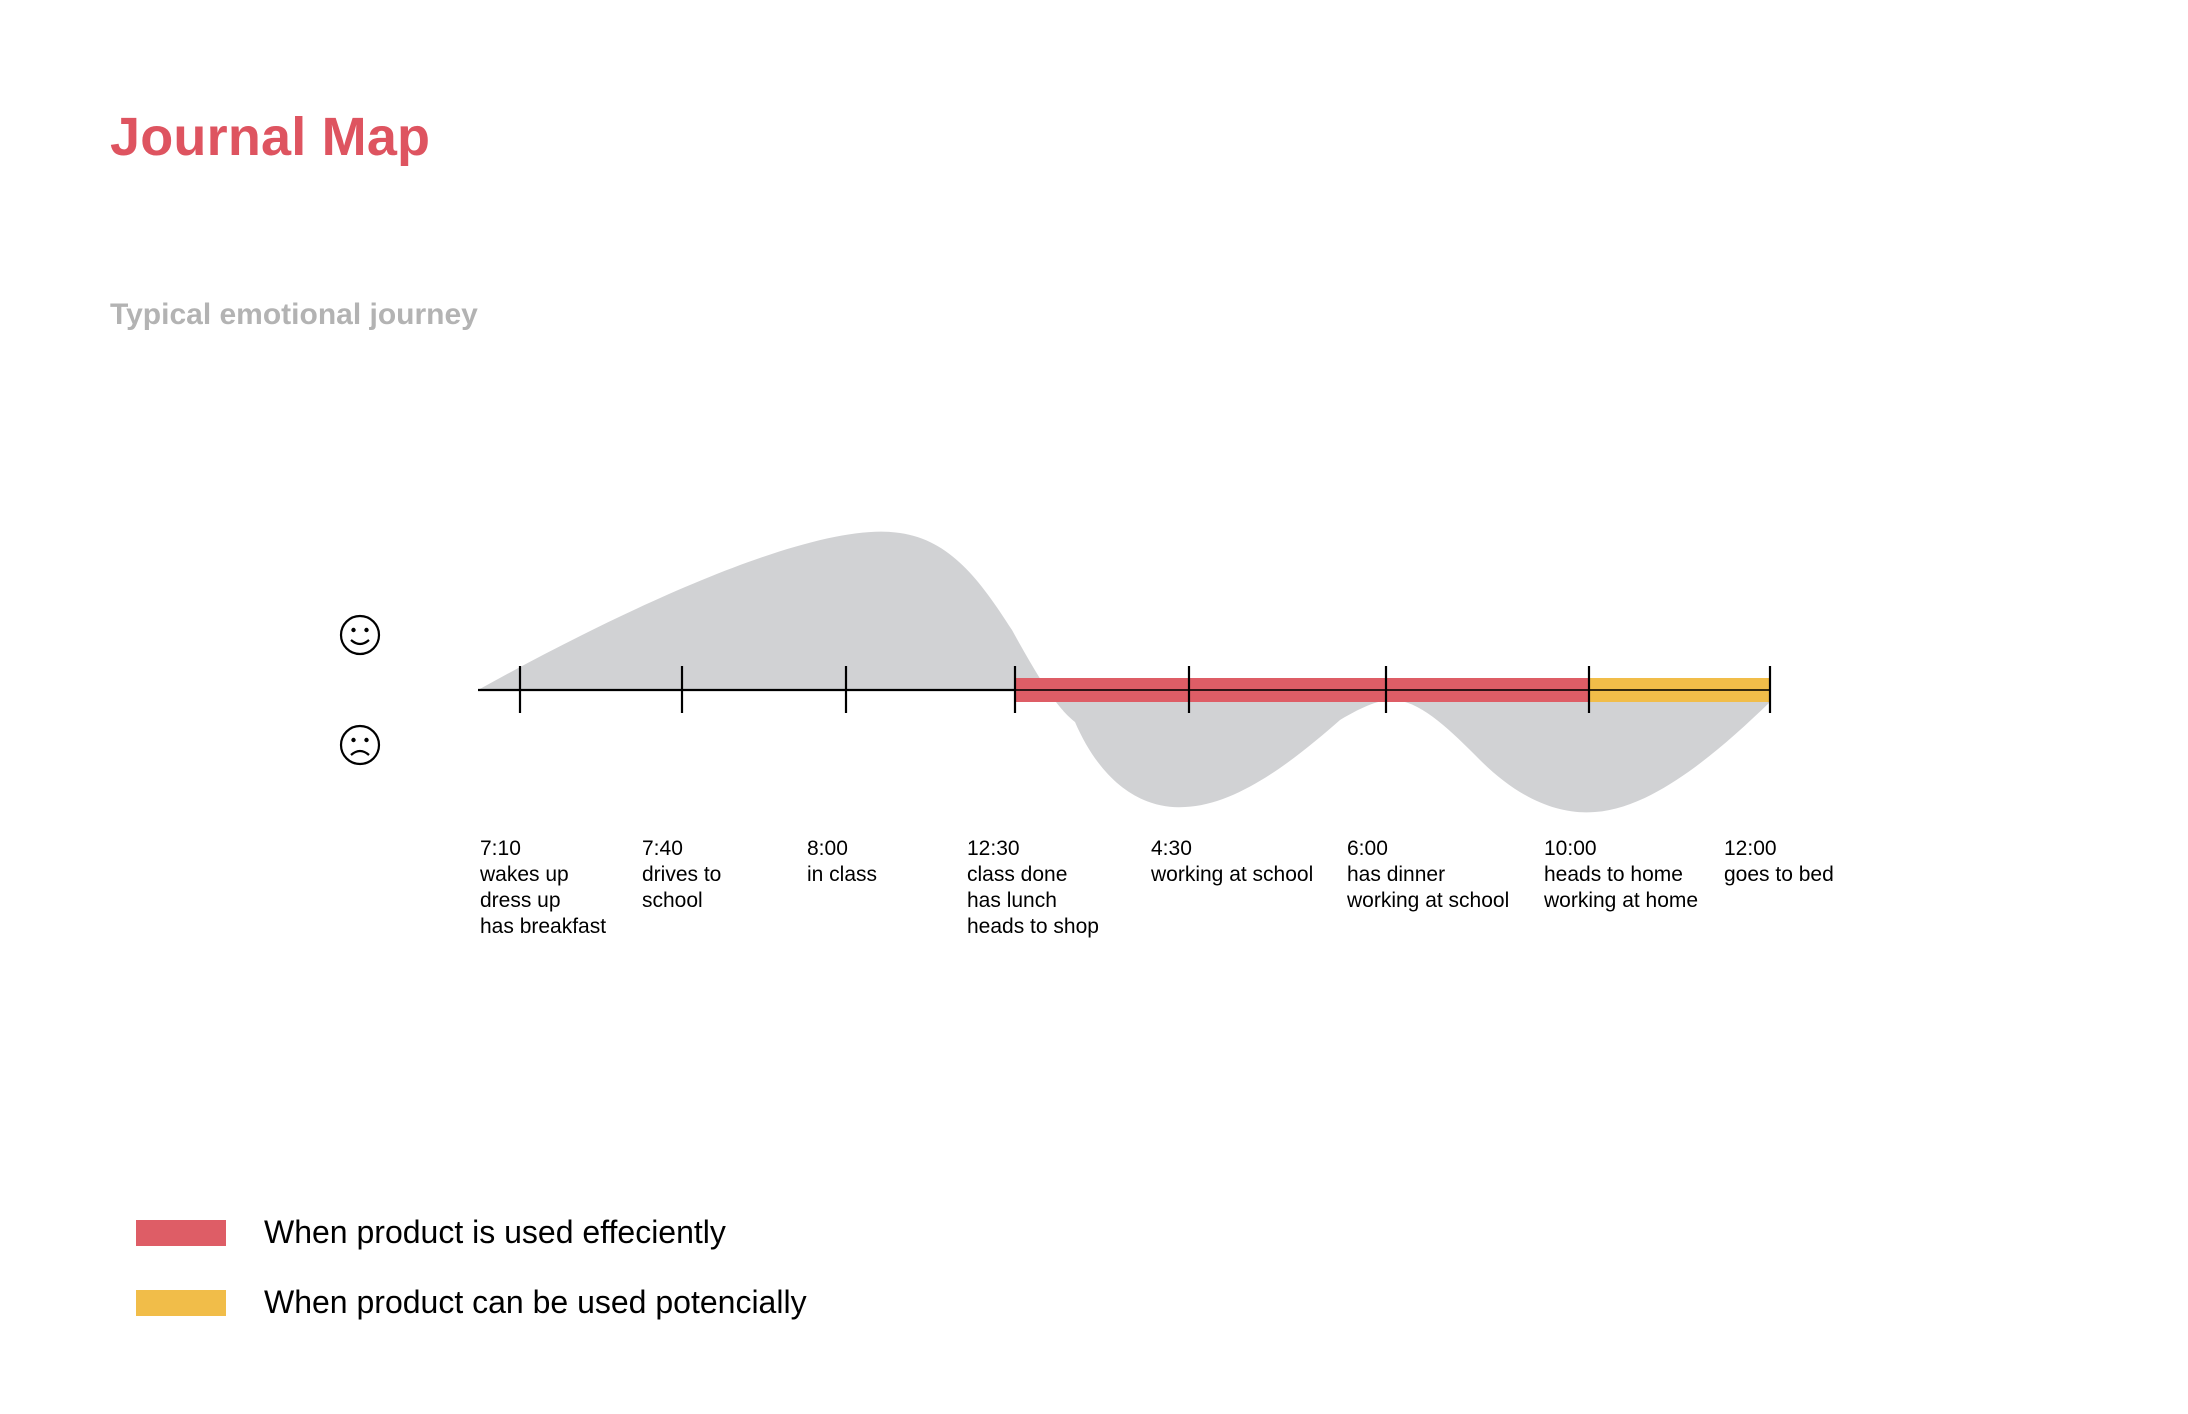 The height and width of the screenshot is (1414, 2188). I want to click on timeline-stage: 7:10 wakes up dress up has breakfast, so click(543, 888).